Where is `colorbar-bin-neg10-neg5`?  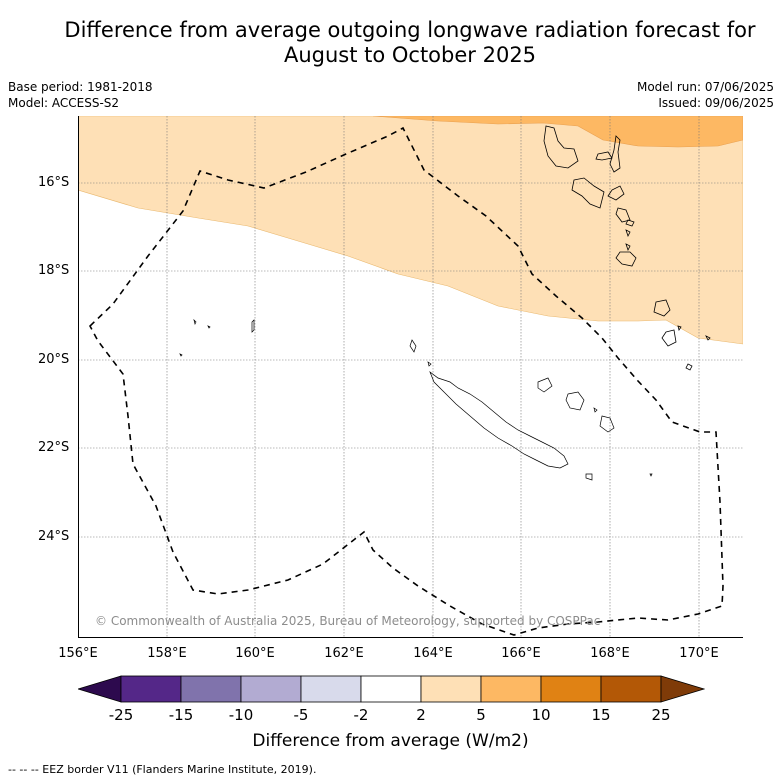 colorbar-bin-neg10-neg5 is located at coordinates (271, 689).